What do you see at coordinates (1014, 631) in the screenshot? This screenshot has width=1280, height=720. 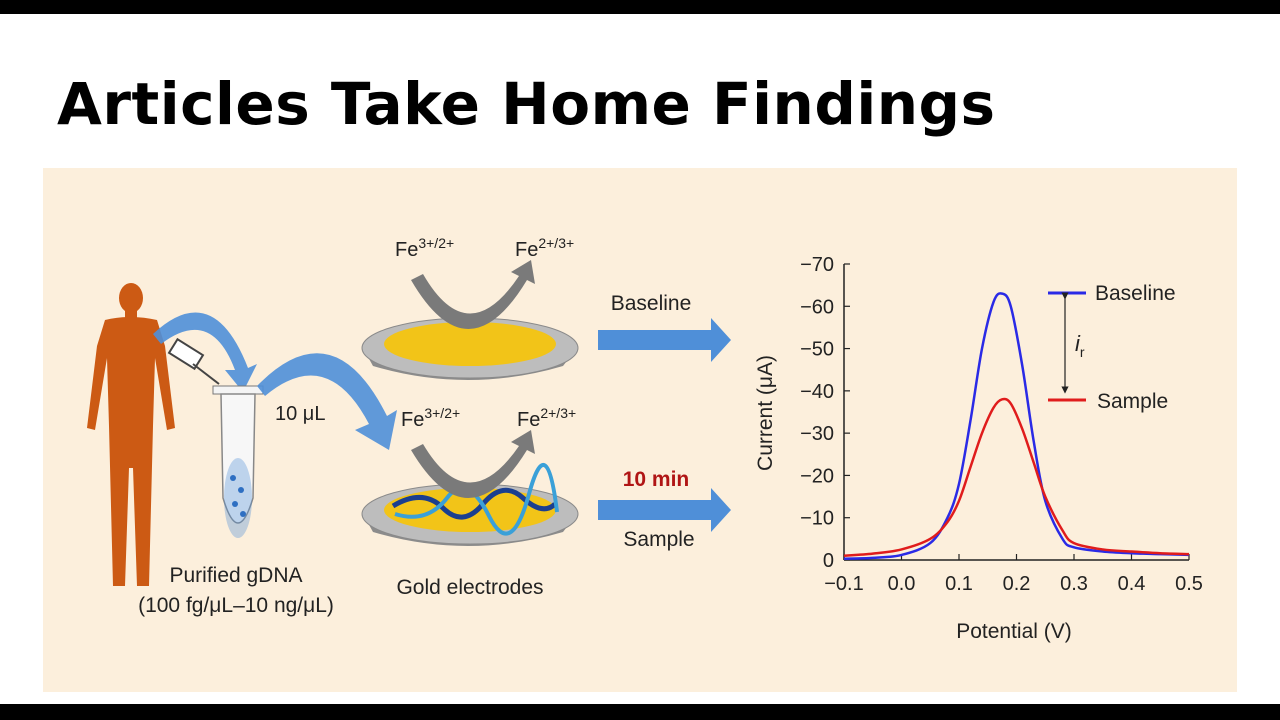 I see `x-axis-label: Potential (V)` at bounding box center [1014, 631].